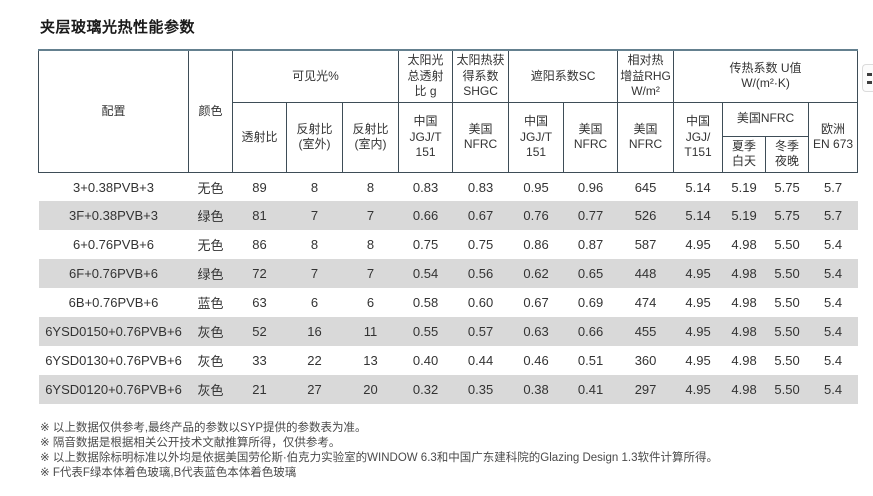  I want to click on subheader-reflectance-outdoor: 反射比 (室外), so click(314, 137).